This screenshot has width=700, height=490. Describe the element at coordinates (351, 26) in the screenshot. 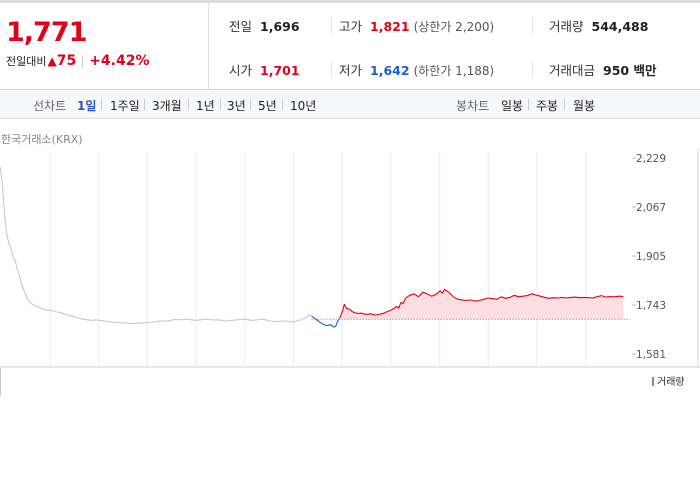

I see `high-label: 고가` at that location.